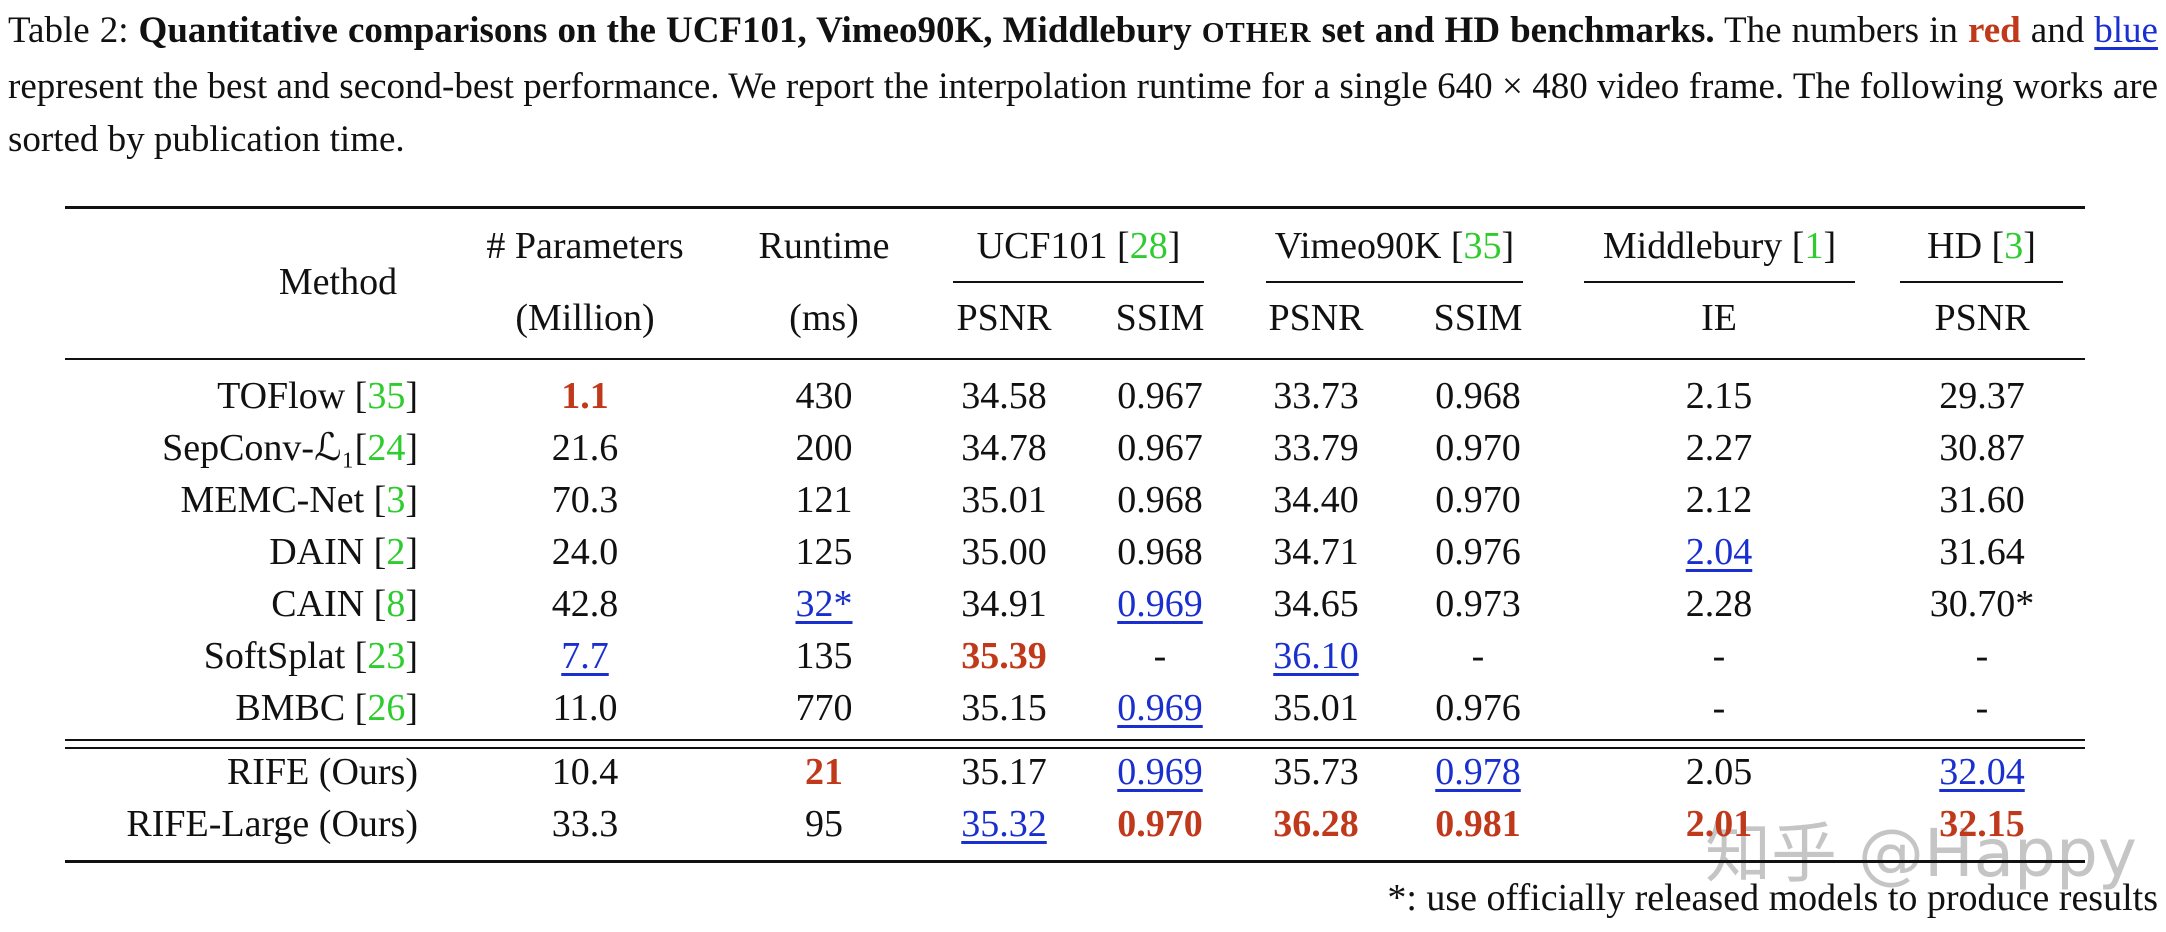 Image resolution: width=2166 pixels, height=932 pixels. I want to click on method-name: CAIN [8], so click(344, 604).